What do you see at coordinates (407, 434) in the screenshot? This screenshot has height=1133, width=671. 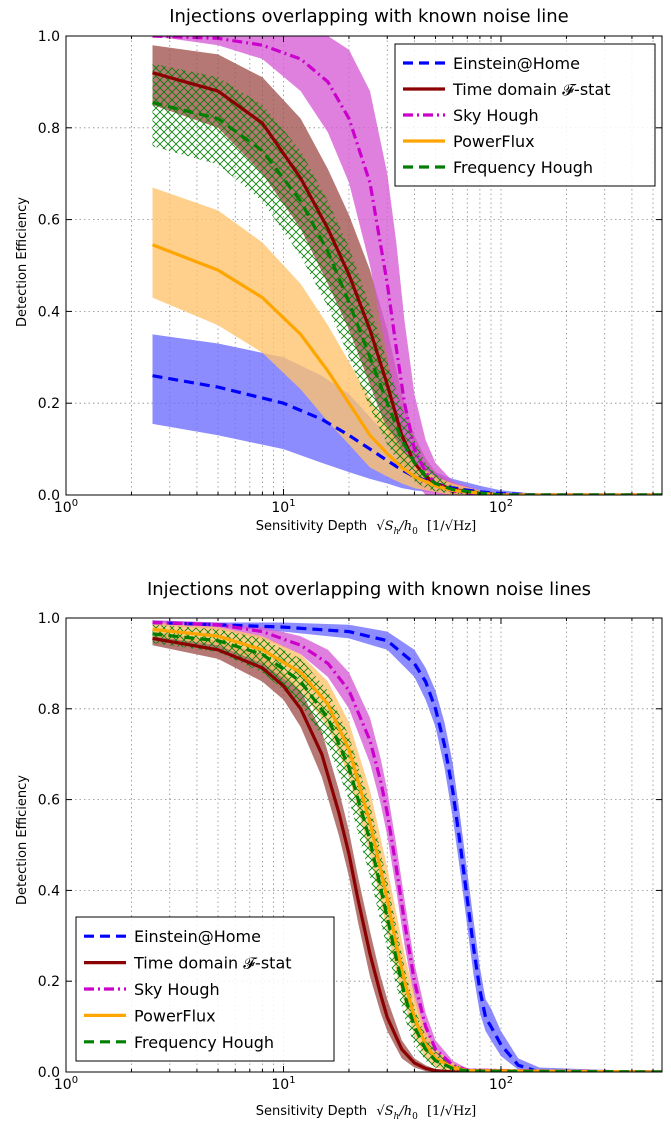 I see `series-line-einstein-home` at bounding box center [407, 434].